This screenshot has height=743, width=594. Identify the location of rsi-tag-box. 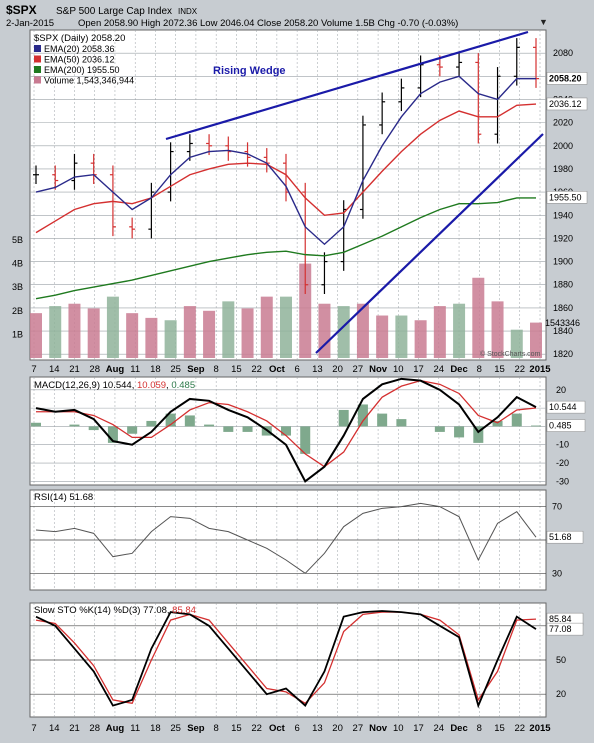
(565, 537).